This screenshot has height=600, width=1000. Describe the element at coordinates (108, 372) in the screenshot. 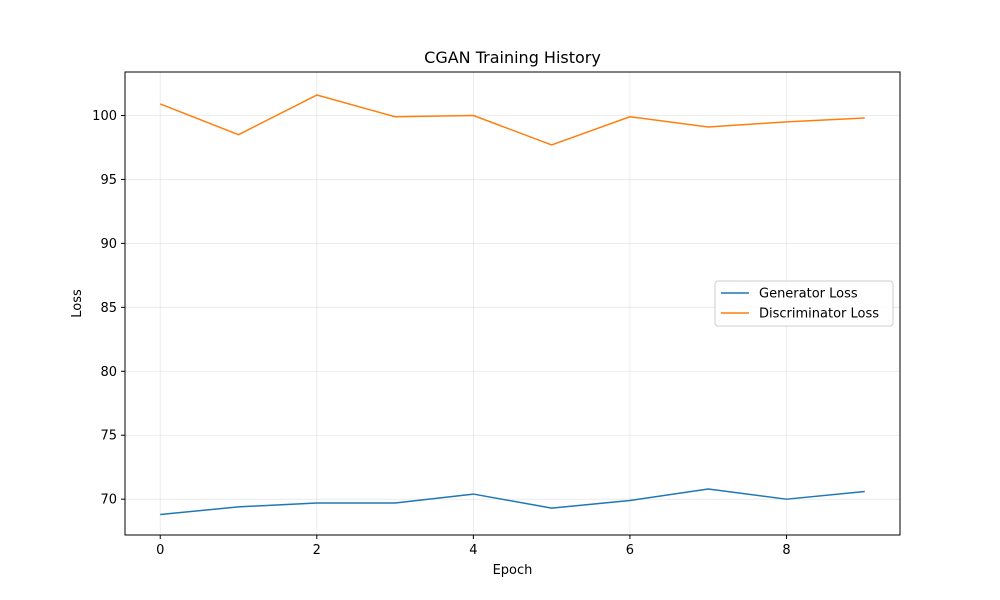

I see `y-tick-label: 80` at that location.